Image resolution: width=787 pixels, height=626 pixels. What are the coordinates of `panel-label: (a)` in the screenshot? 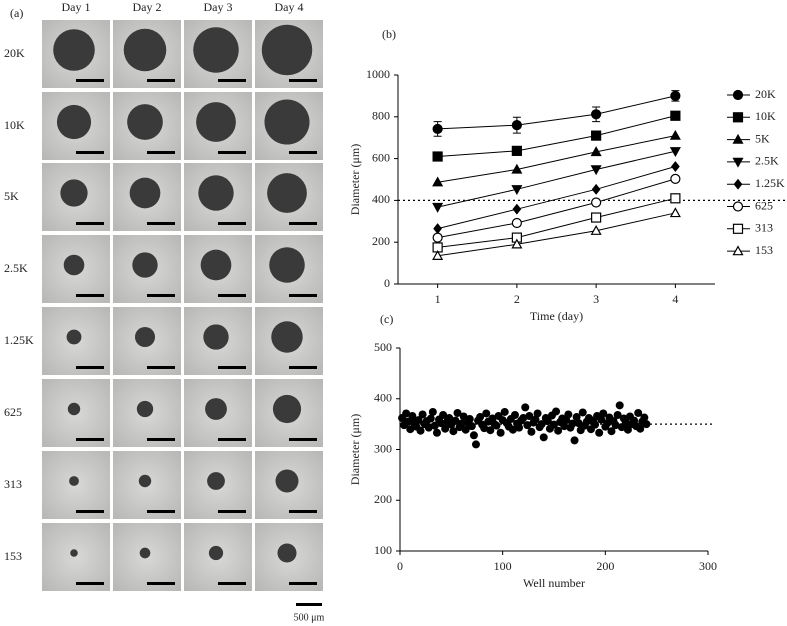 It's located at (16, 13).